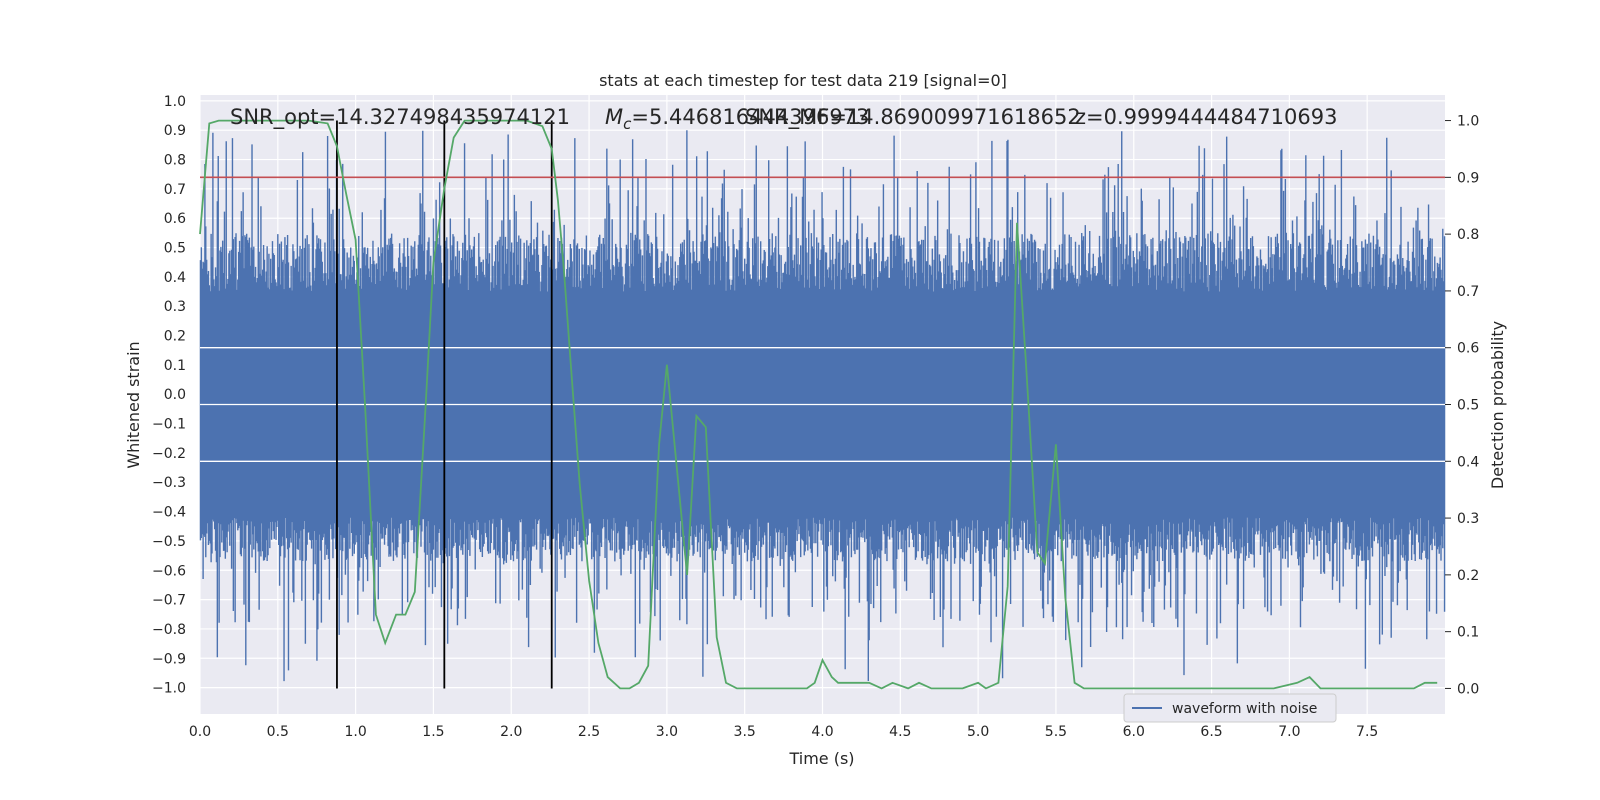  I want to click on legend-box, so click(1230, 708).